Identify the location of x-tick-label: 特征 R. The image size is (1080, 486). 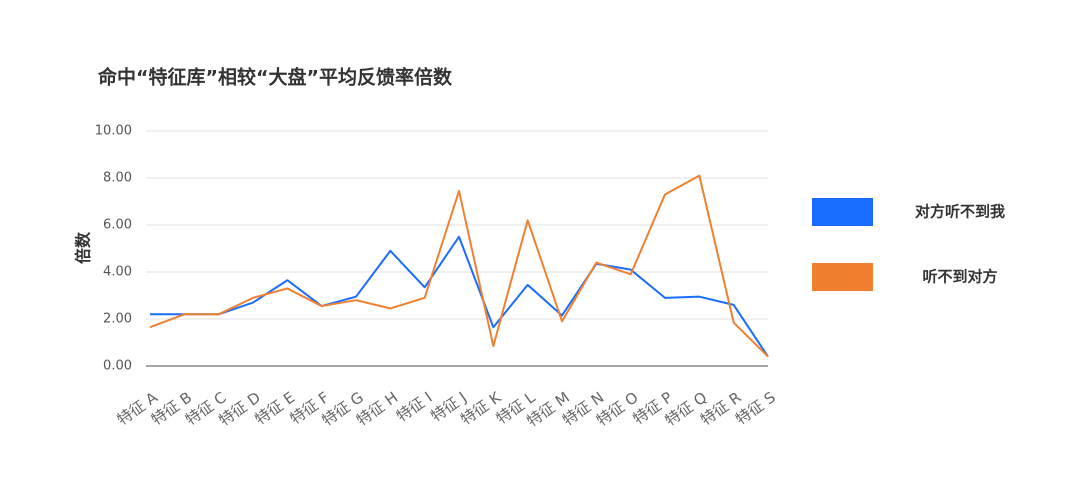
(720, 408).